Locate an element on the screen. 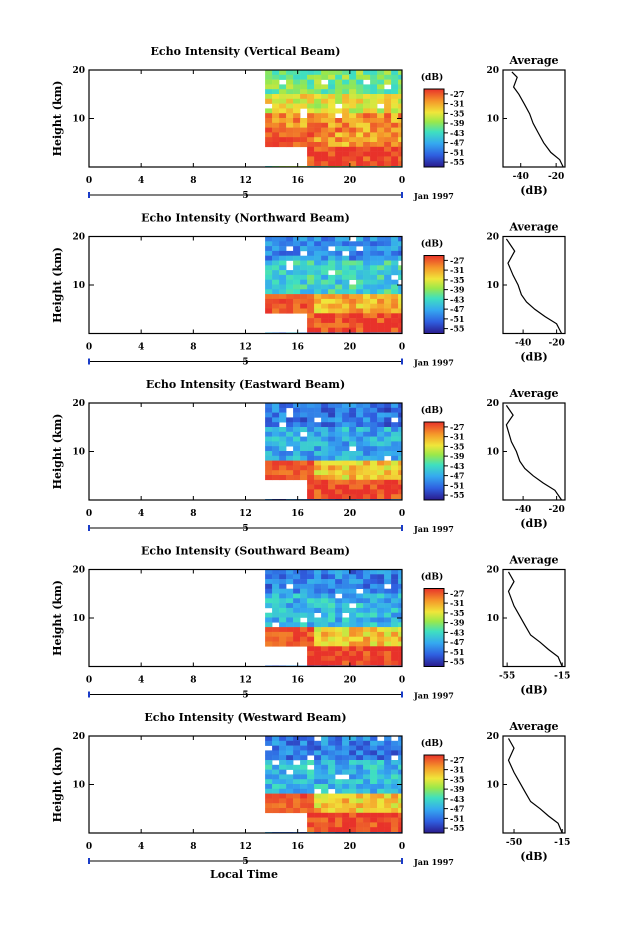 The width and height of the screenshot is (620, 929). x-tick-label: 4 is located at coordinates (141, 847).